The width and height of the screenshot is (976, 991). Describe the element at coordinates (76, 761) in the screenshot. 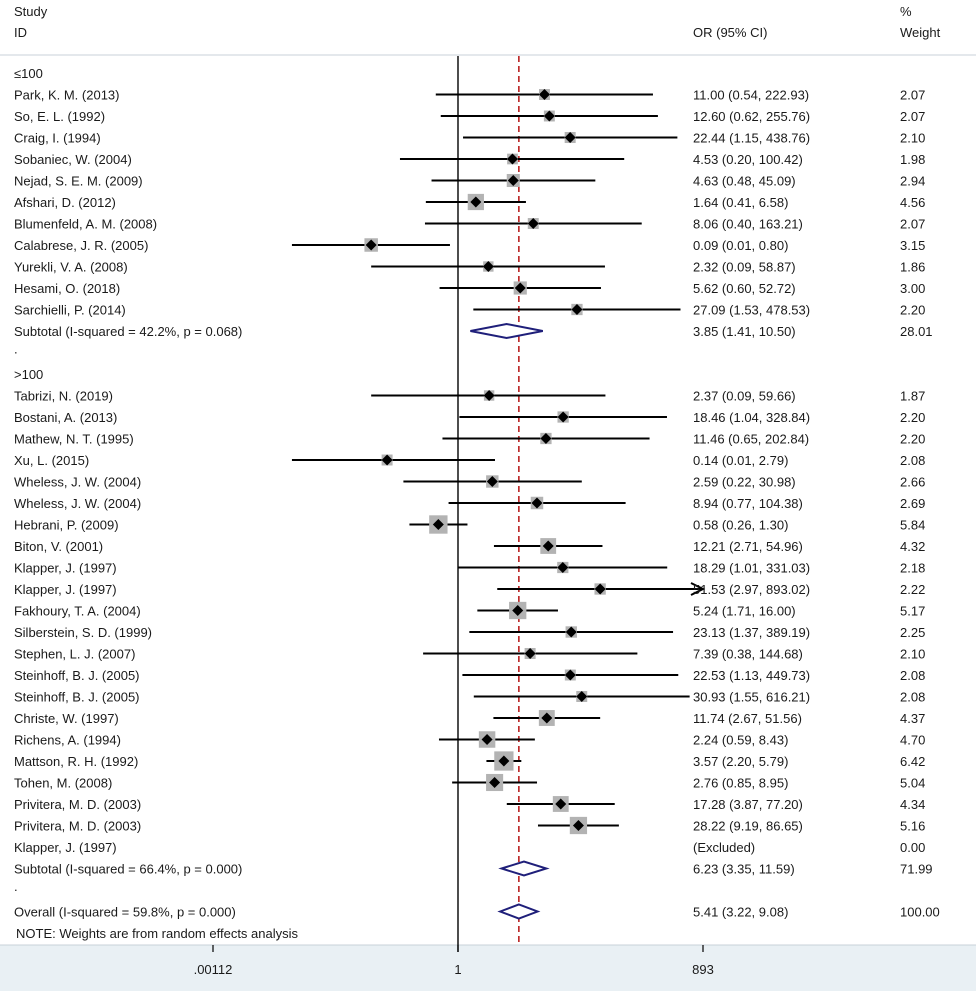

I see `study-label: Mattson, R. H. (1992)` at that location.